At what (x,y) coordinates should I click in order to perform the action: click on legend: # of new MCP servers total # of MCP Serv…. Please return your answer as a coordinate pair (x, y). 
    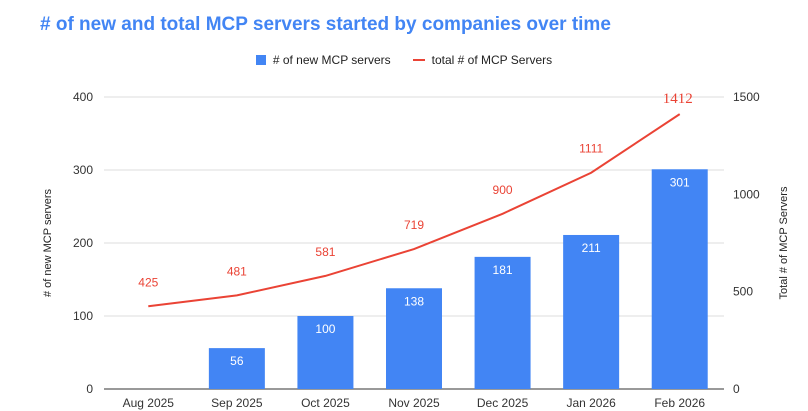
    Looking at the image, I should click on (404, 60).